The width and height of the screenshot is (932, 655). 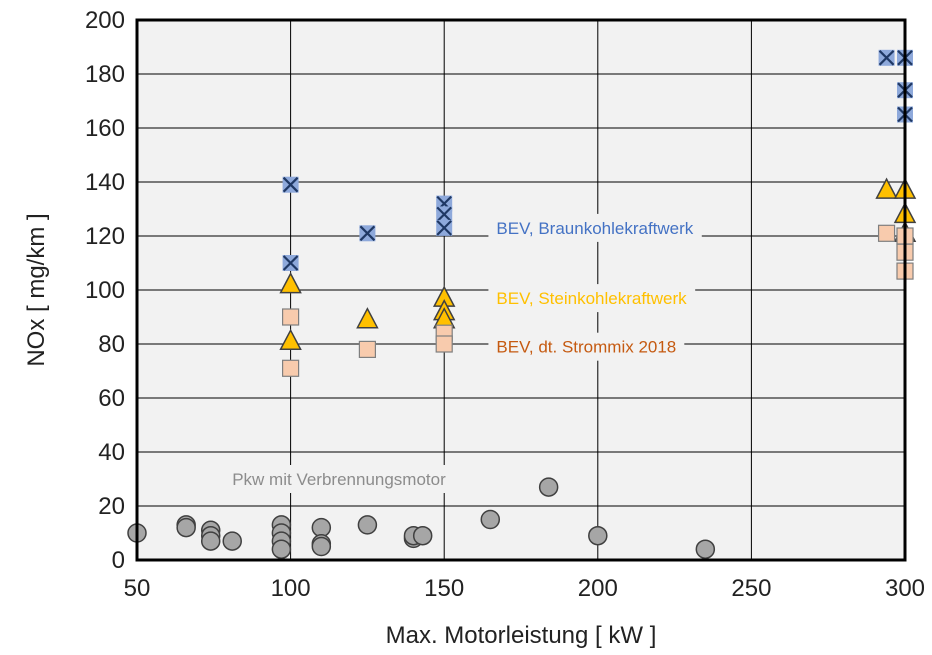 I want to click on annotation: BEV, dt. Strommix 2018, so click(x=586, y=346).